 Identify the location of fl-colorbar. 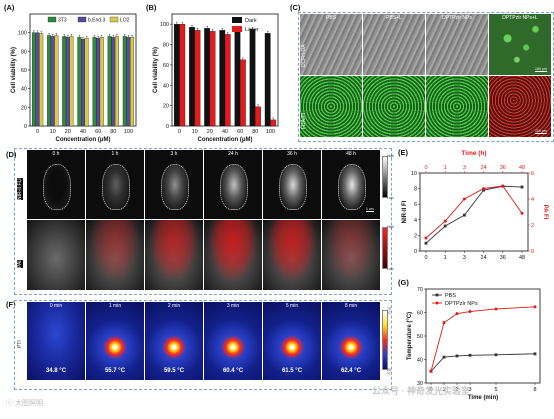
(385, 177).